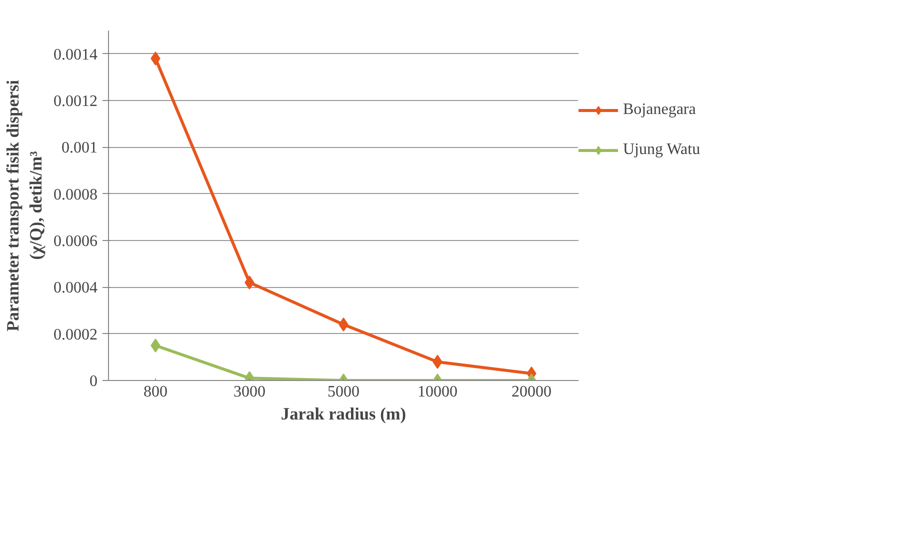 The height and width of the screenshot is (548, 901). Describe the element at coordinates (76, 195) in the screenshot. I see `y-tick-label: 0.0008` at that location.